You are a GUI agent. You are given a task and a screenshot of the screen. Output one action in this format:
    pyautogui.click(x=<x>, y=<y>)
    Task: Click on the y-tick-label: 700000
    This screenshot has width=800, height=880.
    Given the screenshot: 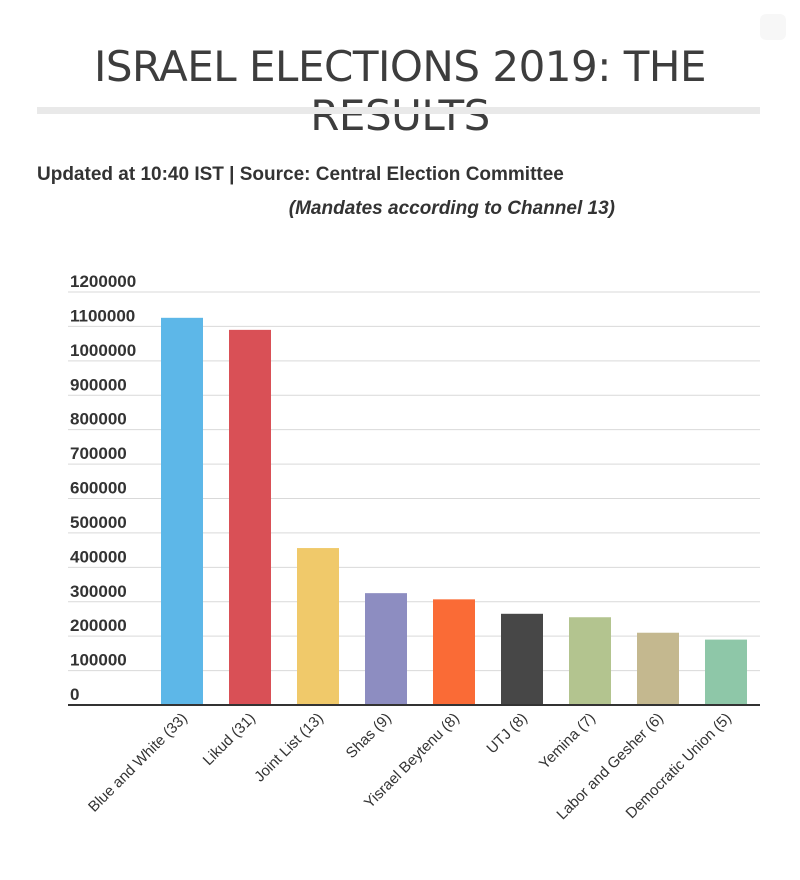 What is the action you would take?
    pyautogui.click(x=98, y=453)
    